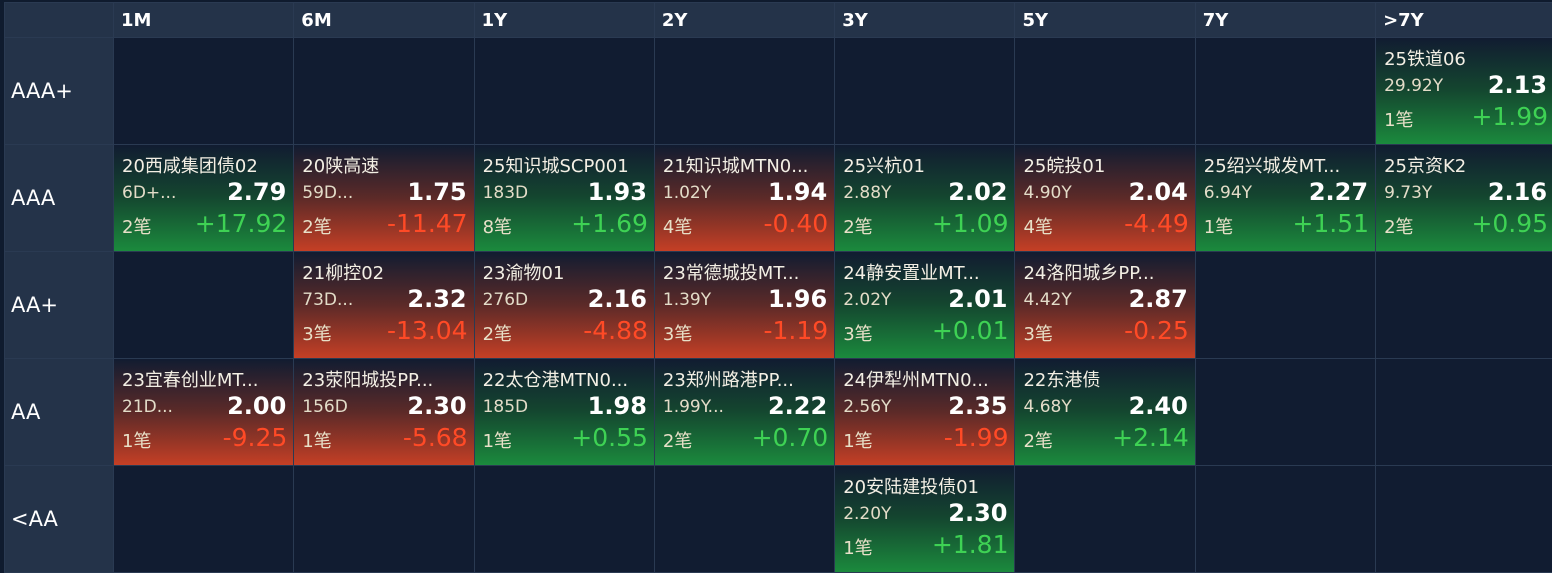 This screenshot has width=1552, height=573. What do you see at coordinates (427, 330) in the screenshot?
I see `rate-change: -13.04` at bounding box center [427, 330].